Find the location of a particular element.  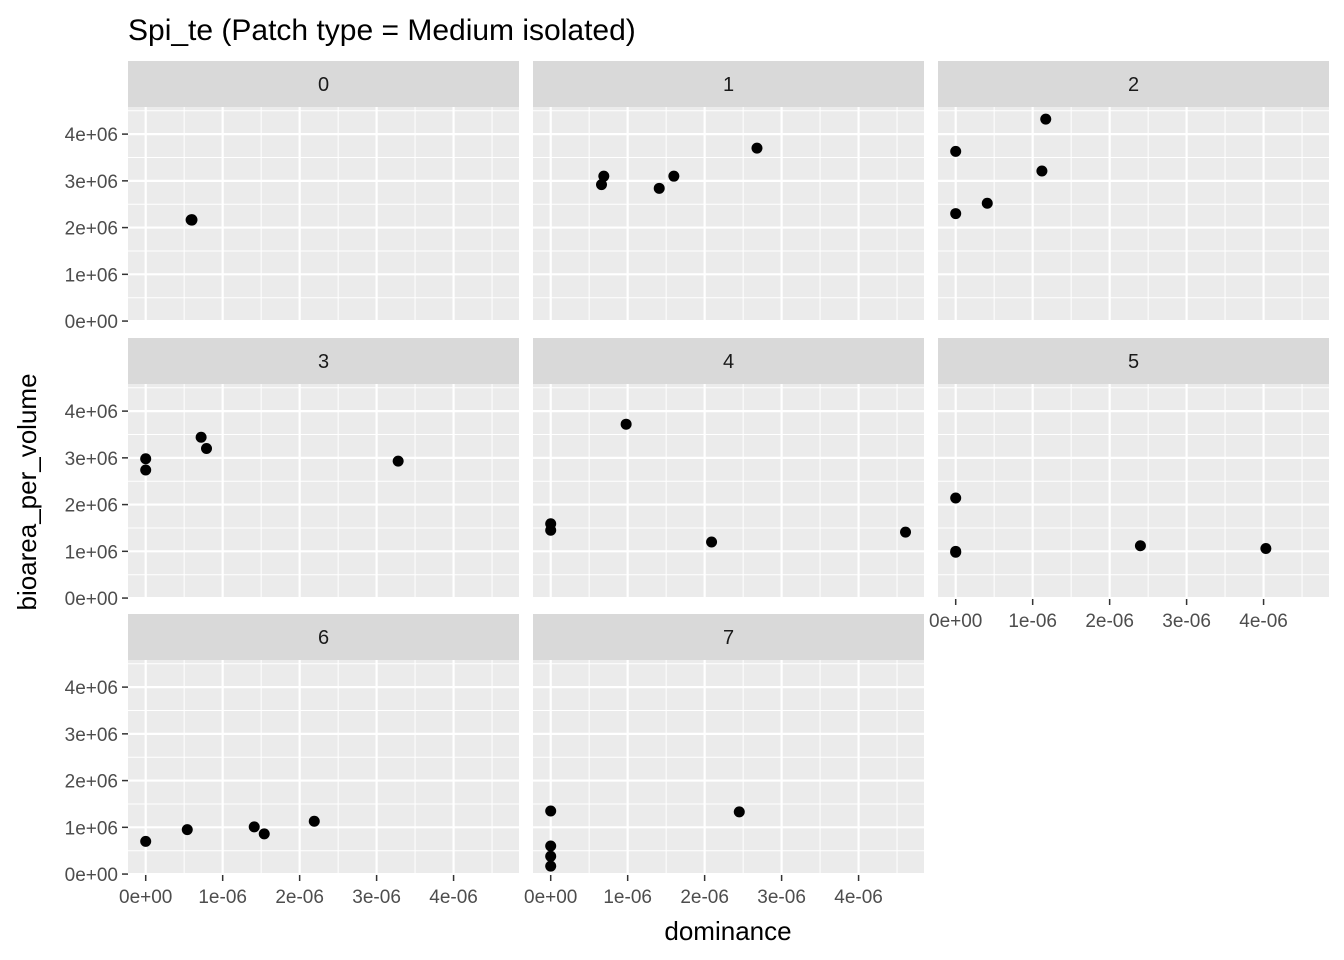

facet-strip-label: 1 is located at coordinates (728, 85).